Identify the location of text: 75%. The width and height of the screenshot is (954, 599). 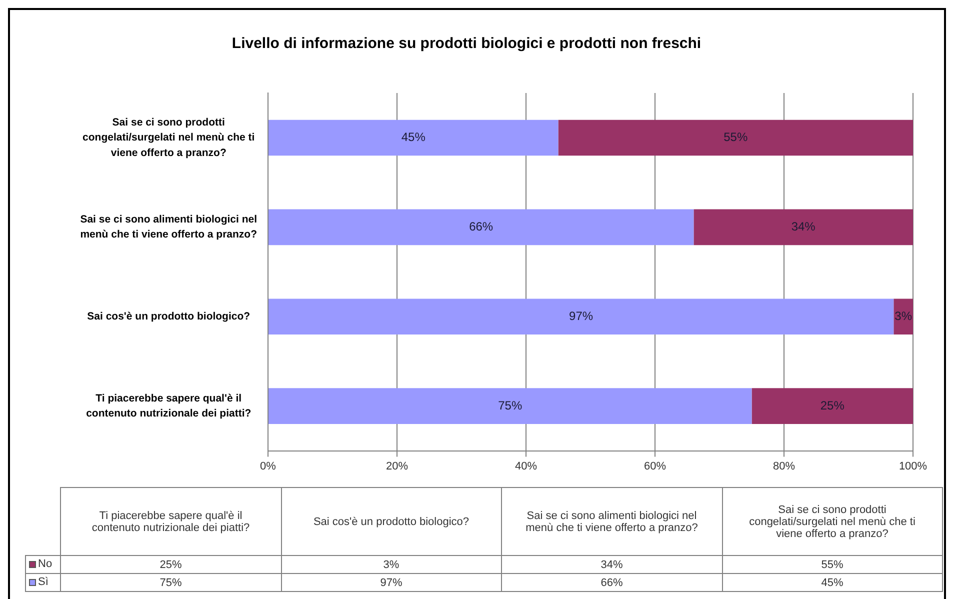
(171, 582).